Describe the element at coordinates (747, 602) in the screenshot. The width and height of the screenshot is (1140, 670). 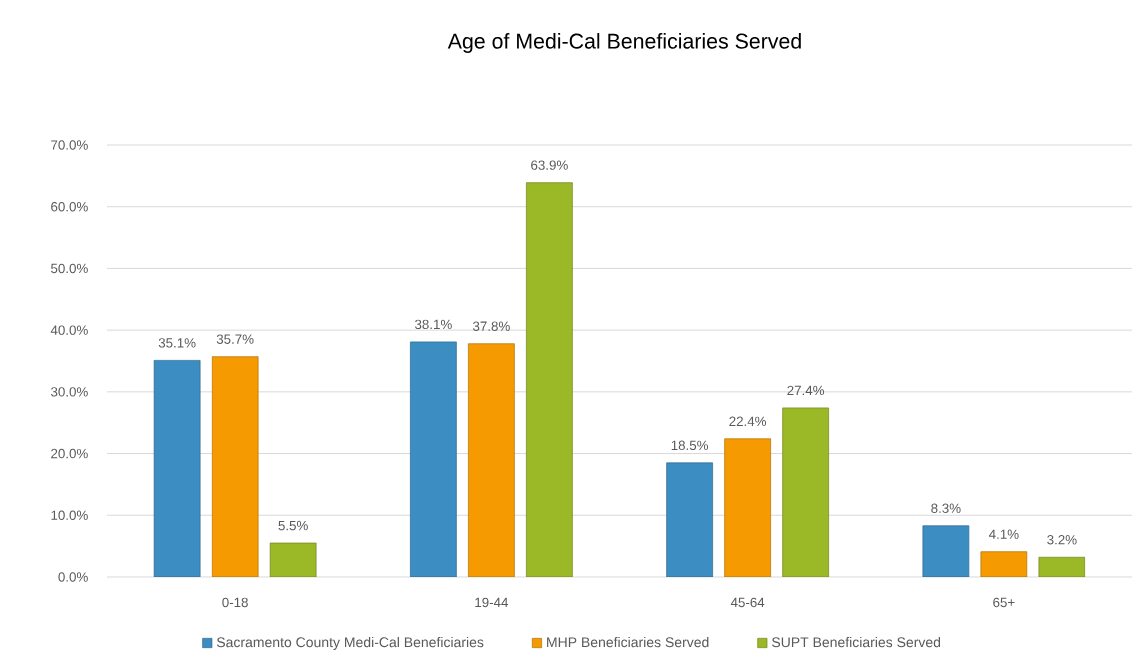
I see `x-tick-label: 45-64` at that location.